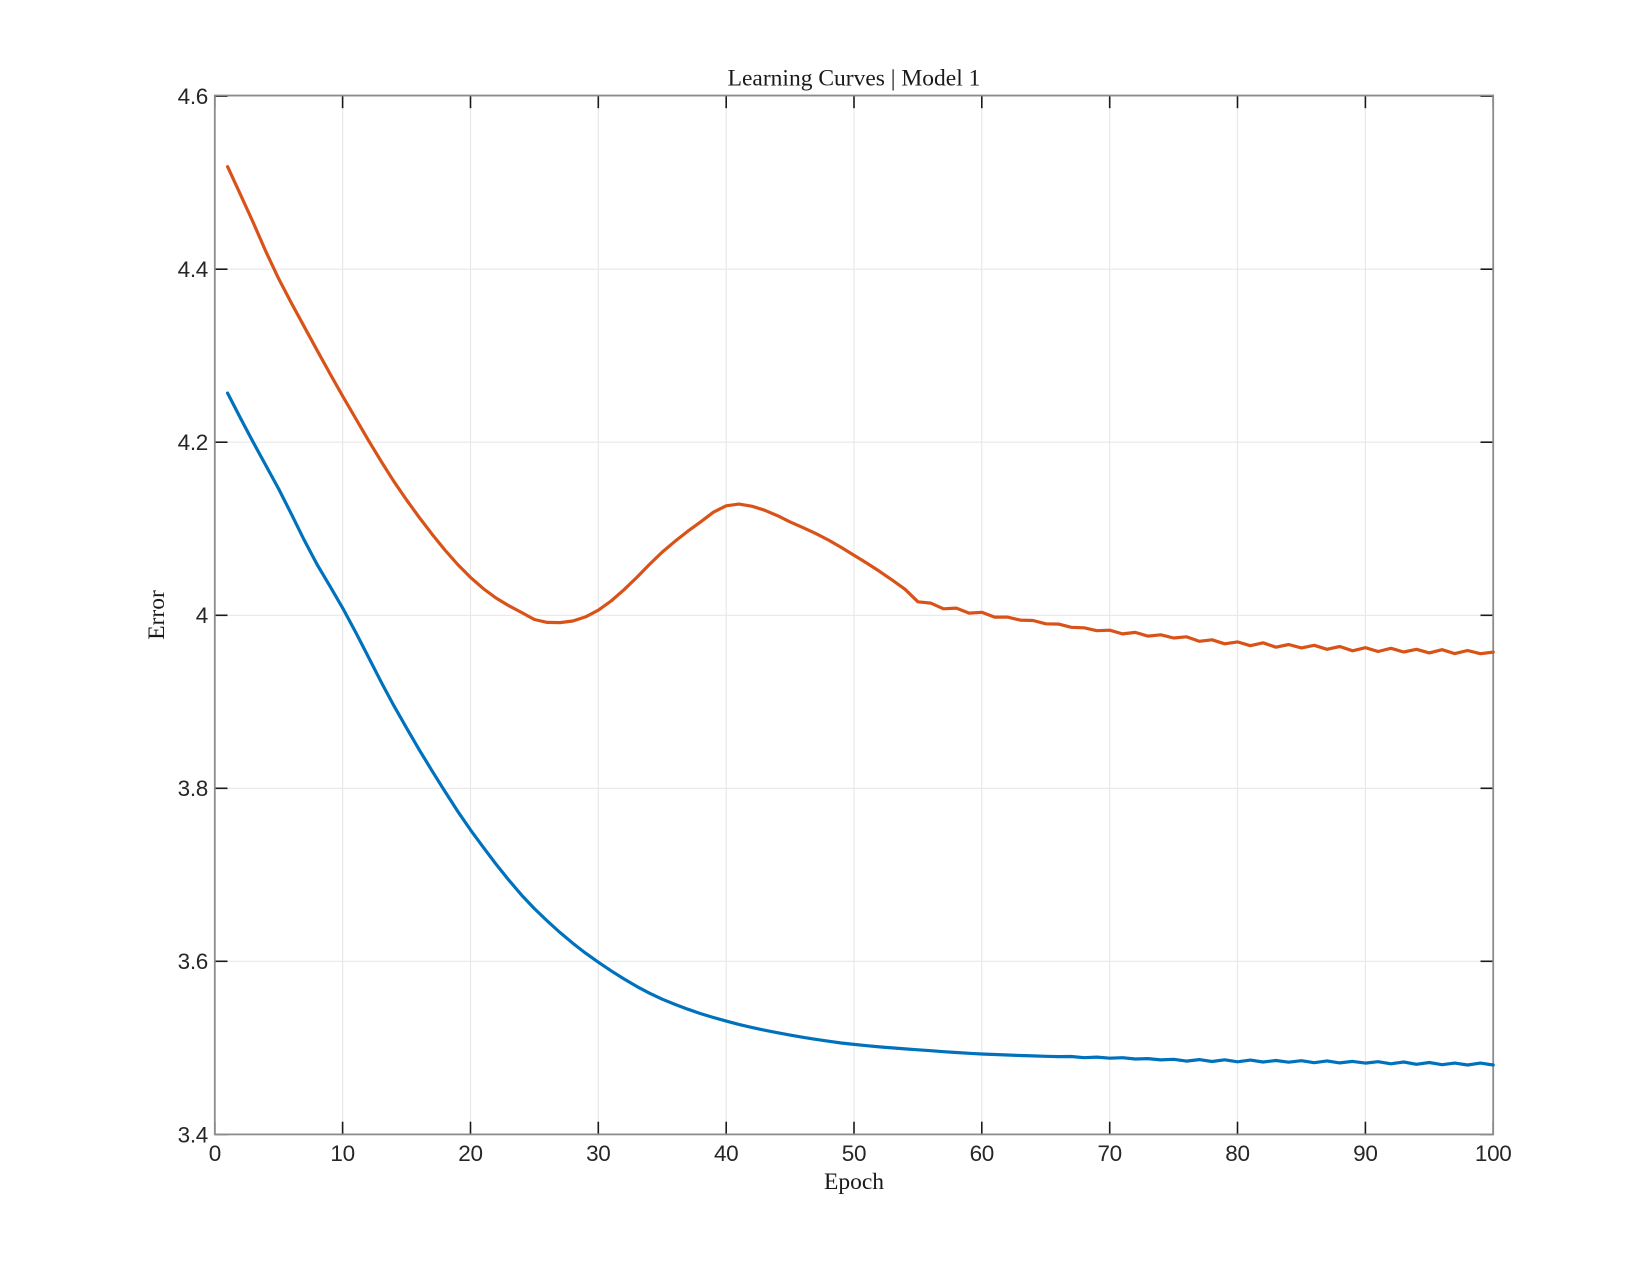 This screenshot has width=1650, height=1280. I want to click on svg-text: 3.4, so click(193, 1134).